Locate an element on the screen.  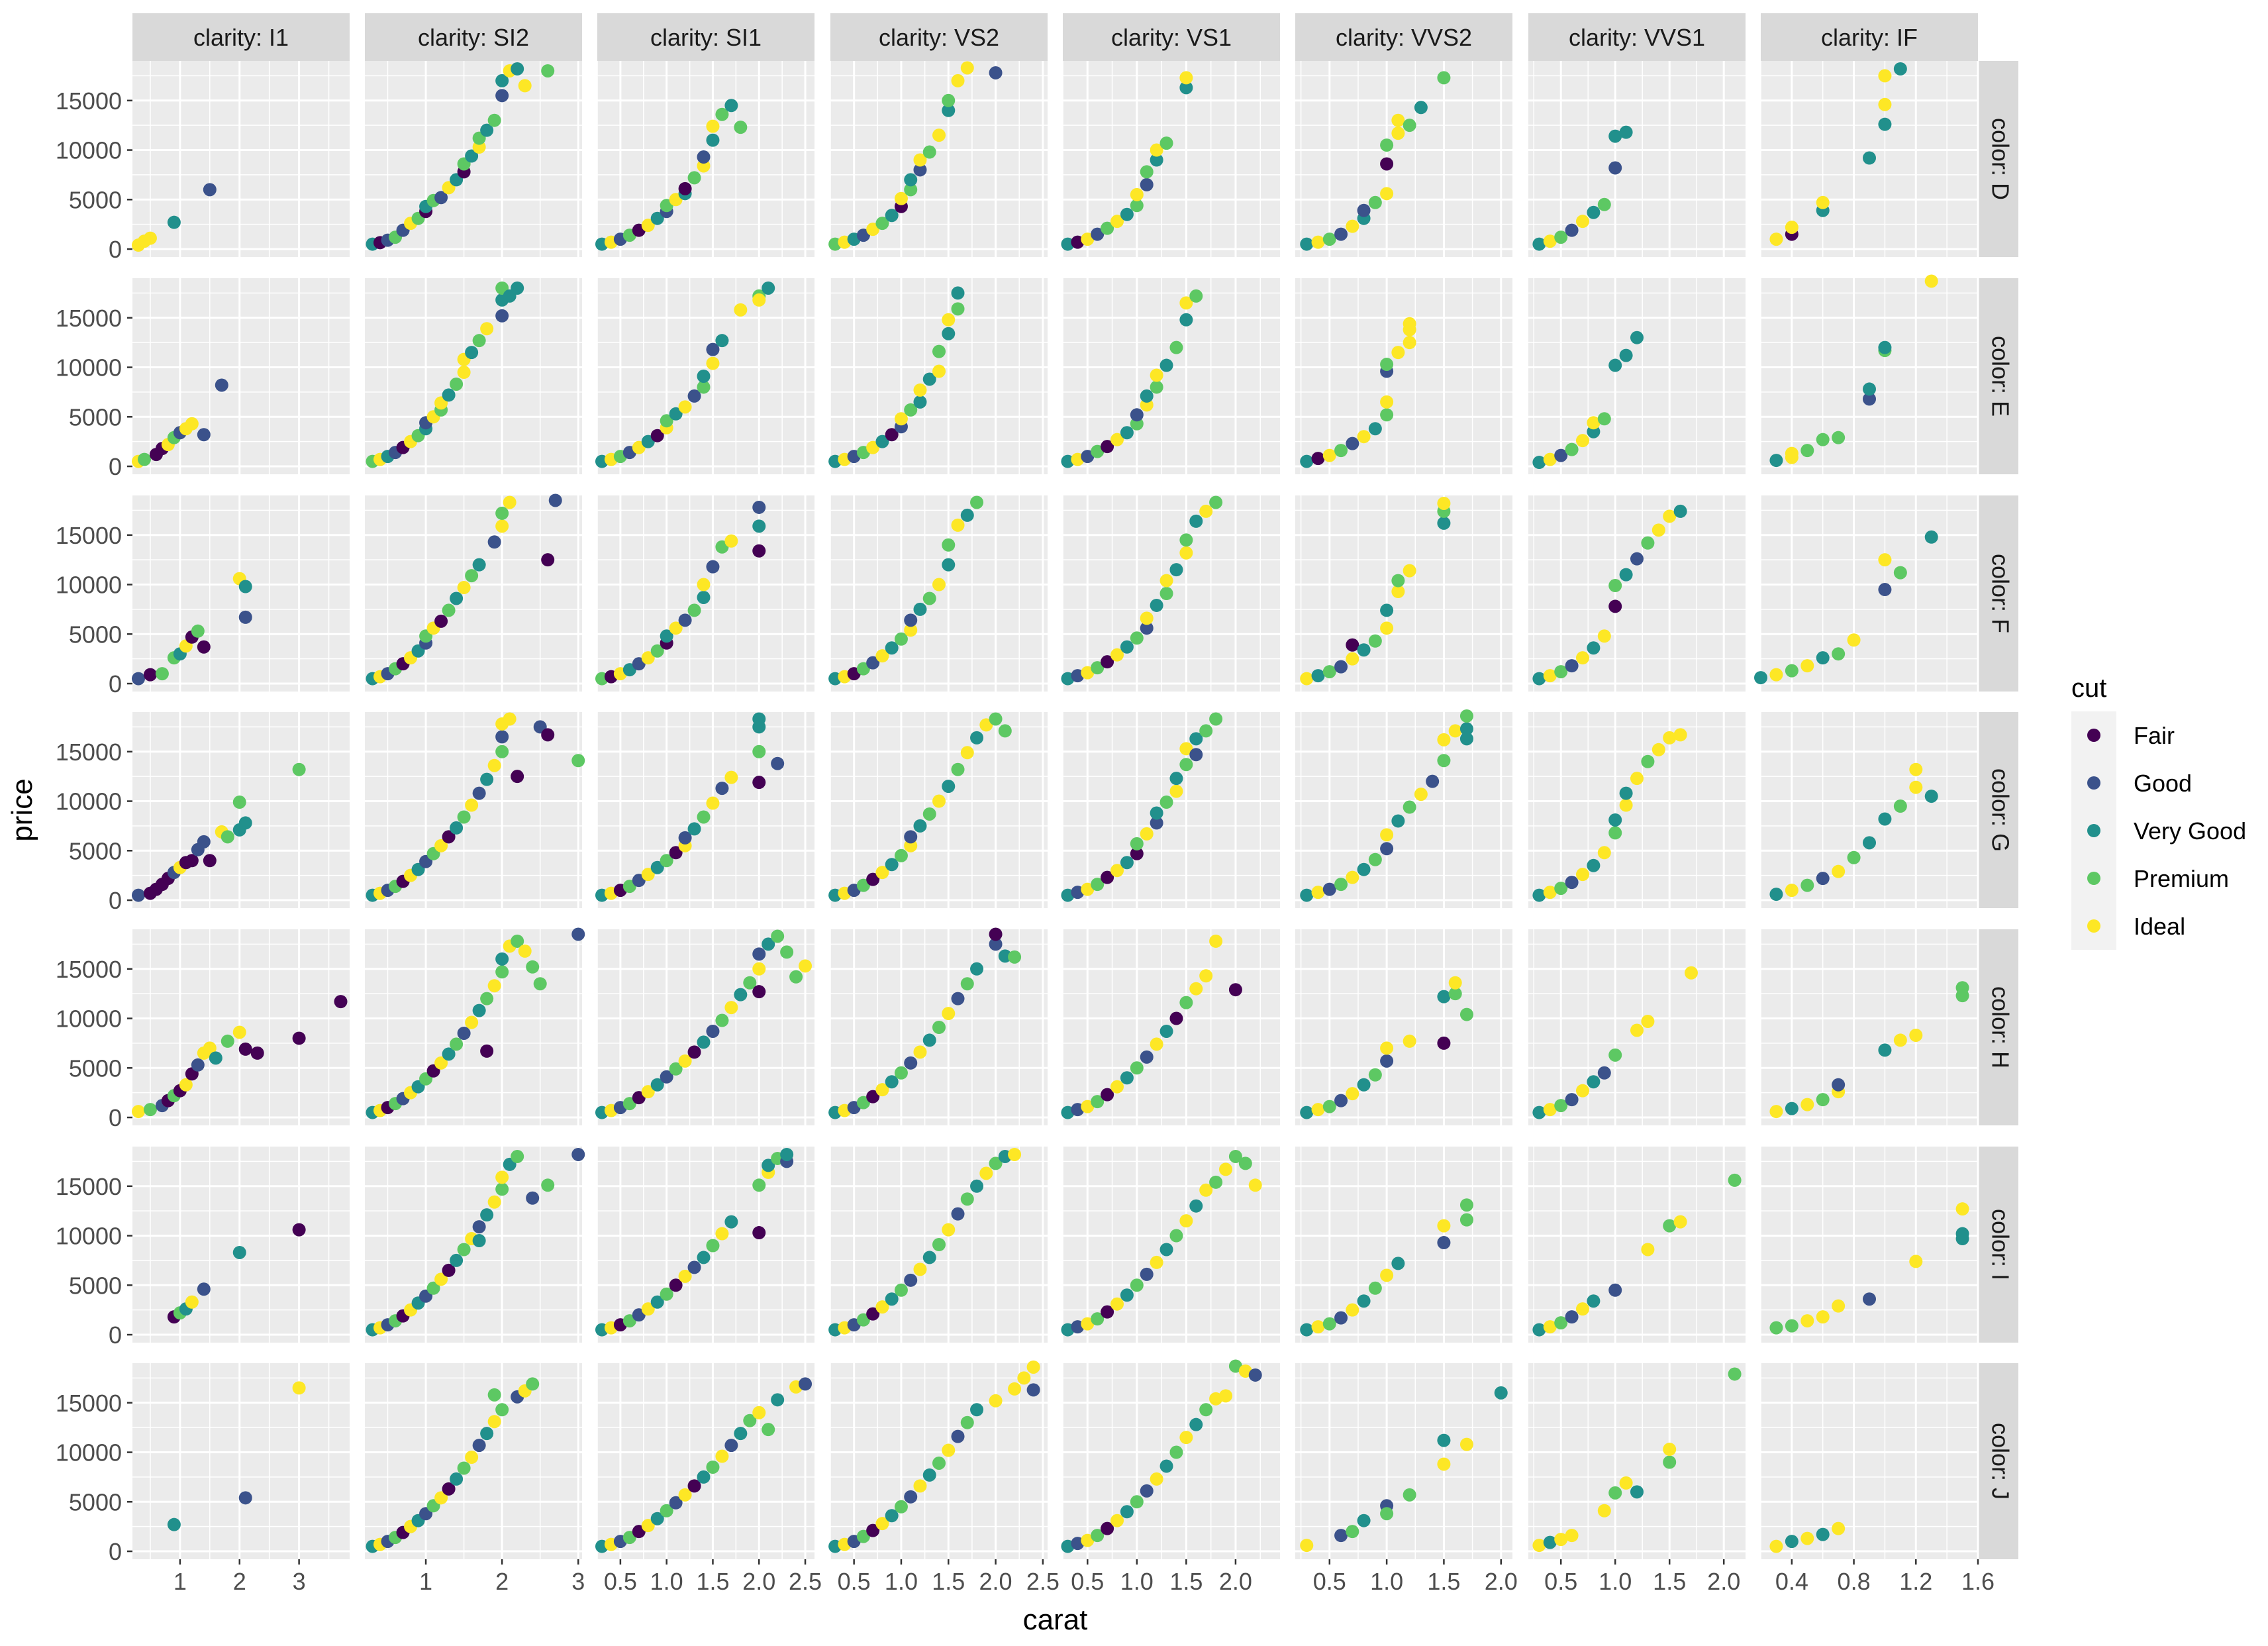
column-strip-background is located at coordinates (473, 37).